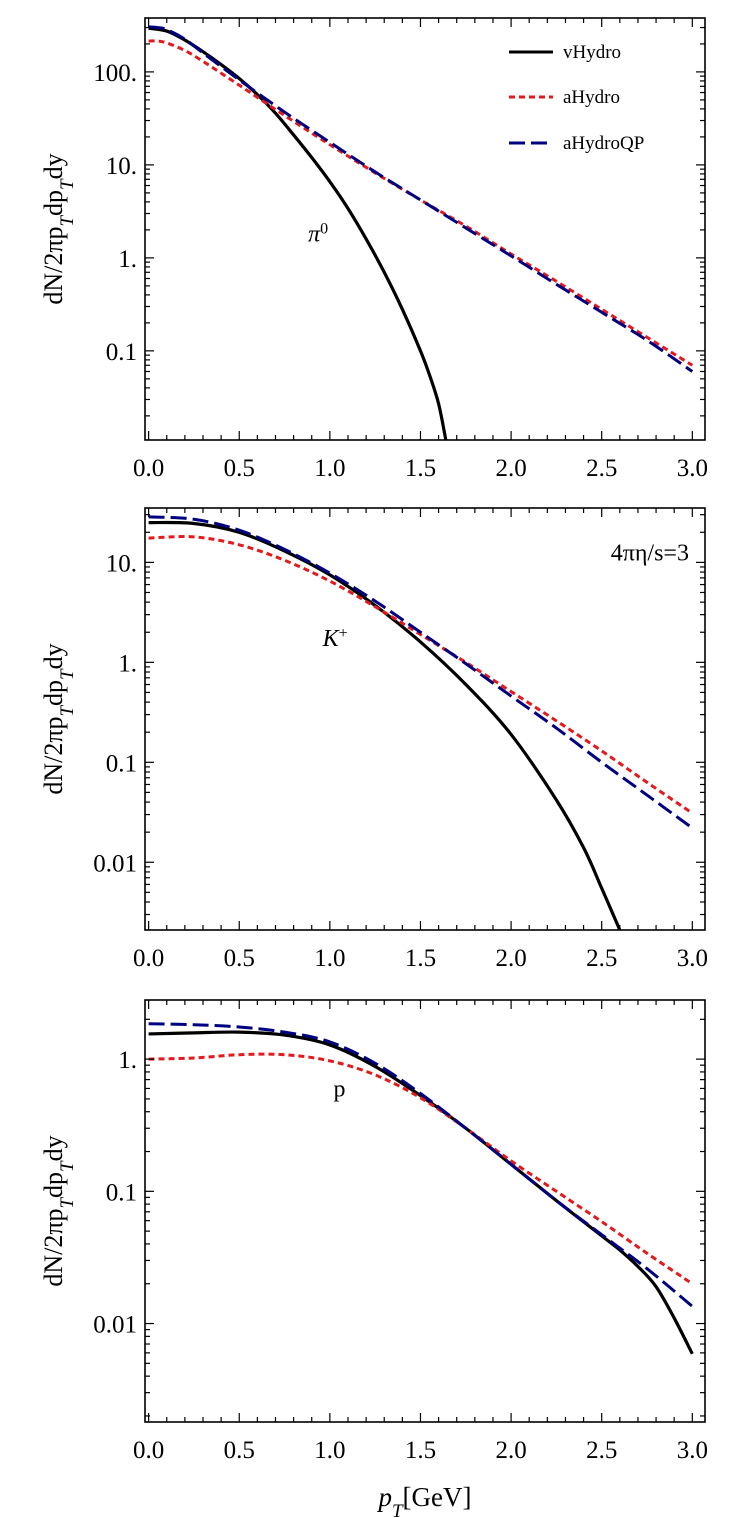 This screenshot has height=1518, width=747. I want to click on y-tick-label: 100., so click(115, 73).